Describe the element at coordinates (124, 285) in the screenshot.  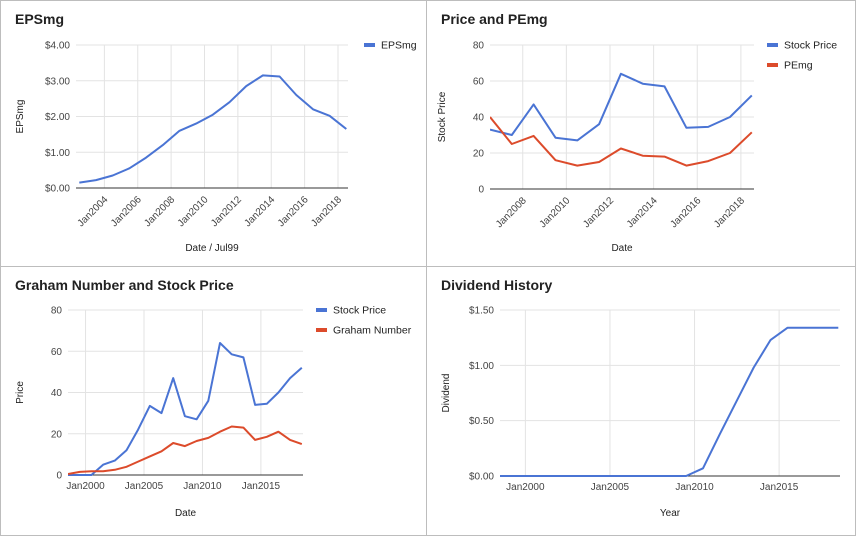
I see `chart-title: Graham Number and Stock Price` at that location.